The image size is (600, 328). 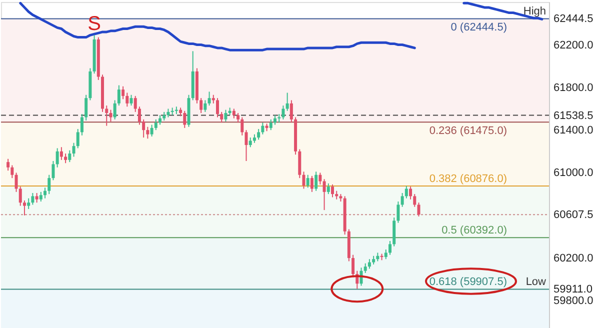 I want to click on y-tick-label: 60200.0, so click(x=574, y=258).